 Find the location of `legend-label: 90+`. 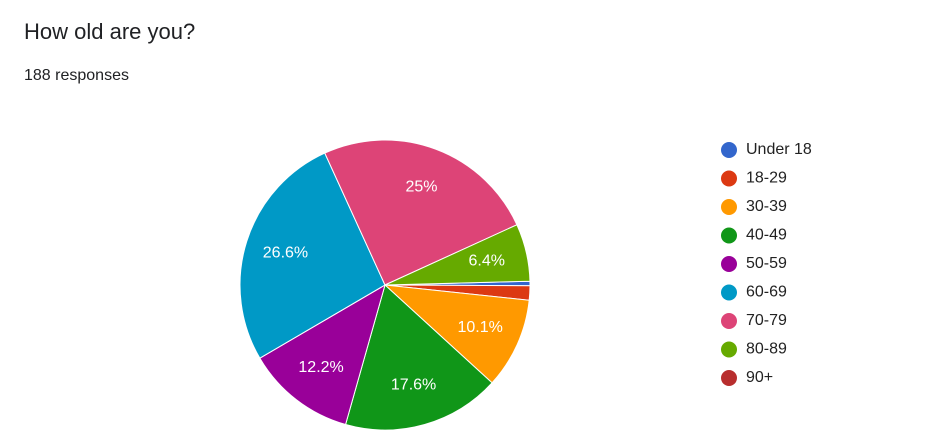

legend-label: 90+ is located at coordinates (759, 377).